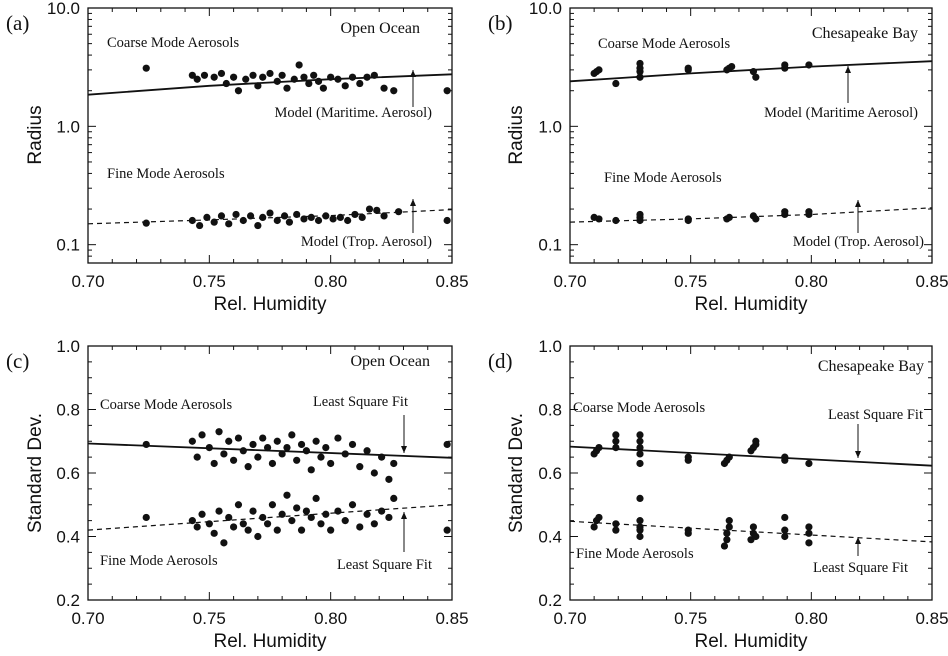 The width and height of the screenshot is (948, 656). What do you see at coordinates (451, 618) in the screenshot?
I see `x-tick-label: 0.85` at bounding box center [451, 618].